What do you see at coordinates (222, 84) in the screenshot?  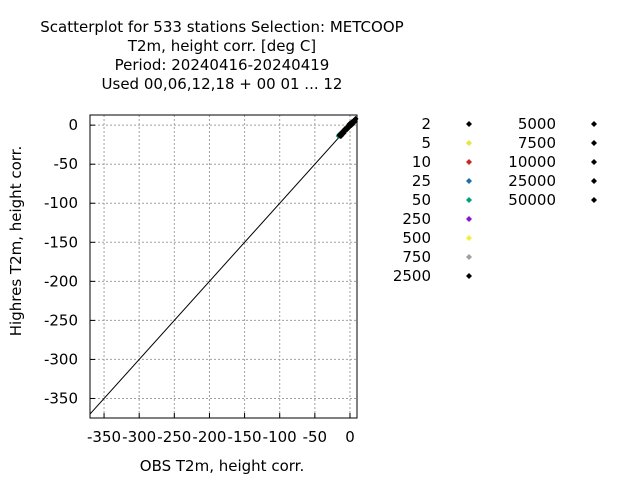 I see `title-line-4: Used 00,06,12,18 + 00 01 ... 12` at bounding box center [222, 84].